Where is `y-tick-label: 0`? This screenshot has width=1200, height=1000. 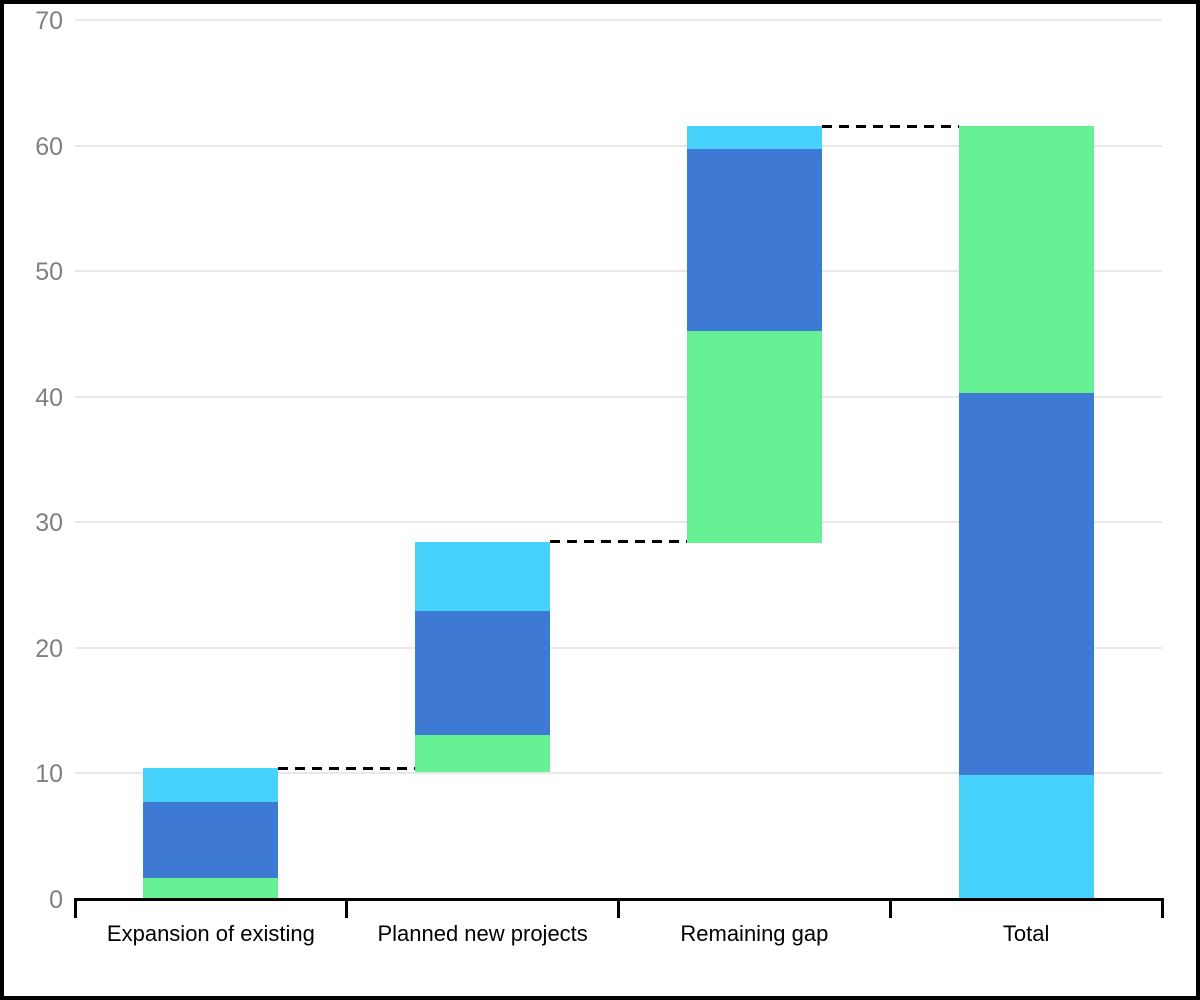 y-tick-label: 0 is located at coordinates (56, 900).